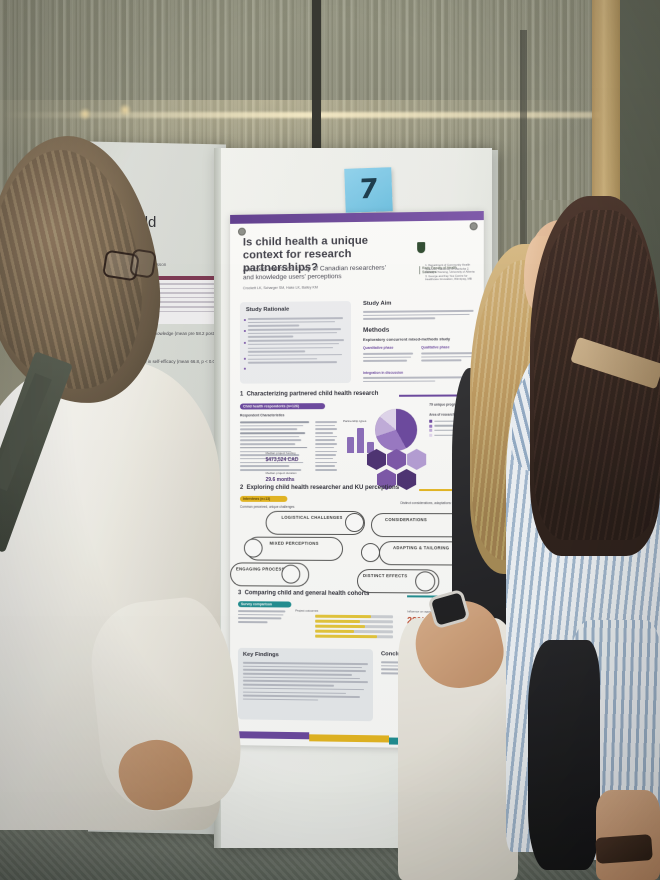 The height and width of the screenshot is (880, 660). Describe the element at coordinates (271, 405) in the screenshot. I see `section-1-tag-label: Child health respondents (n=126)` at that location.